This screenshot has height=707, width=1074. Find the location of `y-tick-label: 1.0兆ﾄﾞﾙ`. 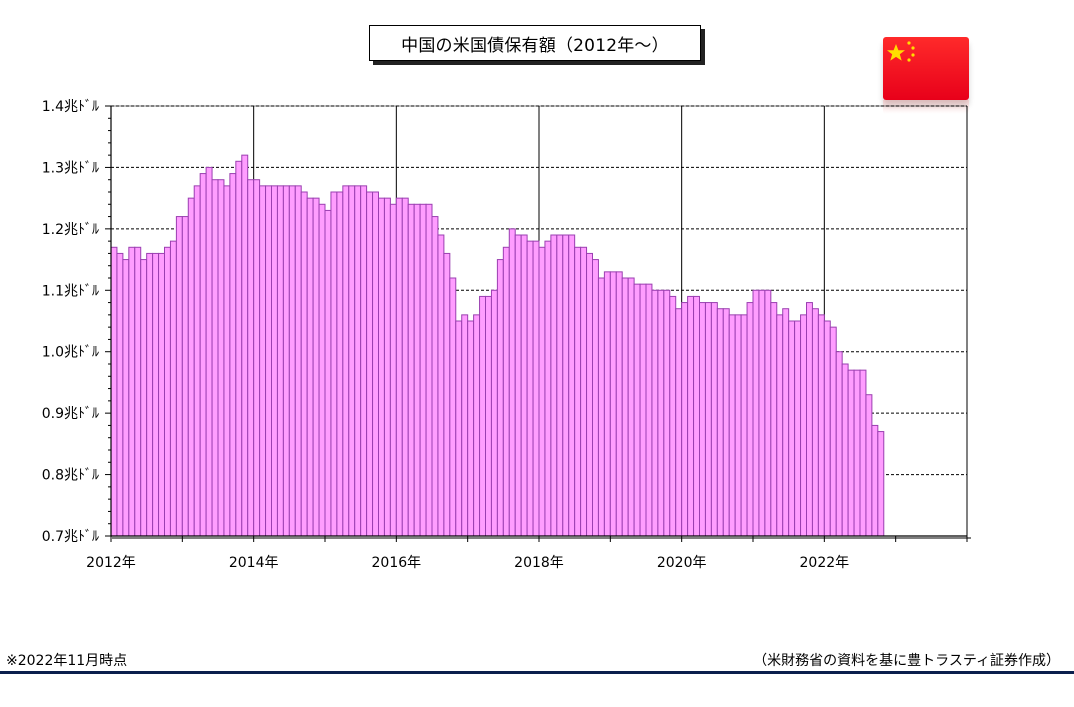

y-tick-label: 1.0兆ﾄﾞﾙ is located at coordinates (70, 353).